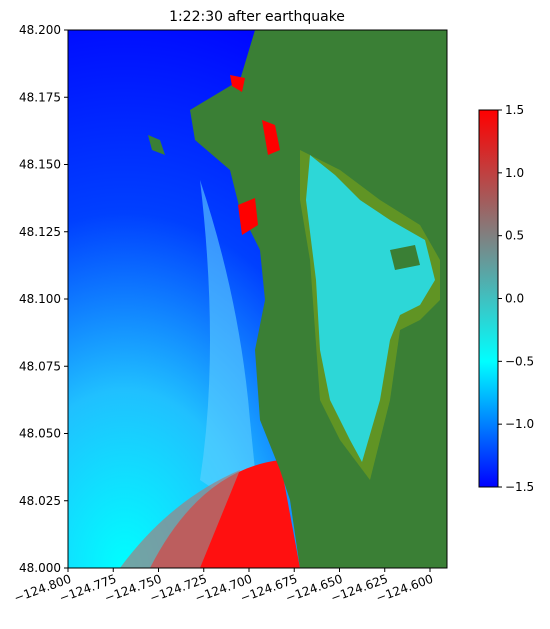 The width and height of the screenshot is (550, 629). I want to click on y-tick-label: 48.000, so click(40, 568).